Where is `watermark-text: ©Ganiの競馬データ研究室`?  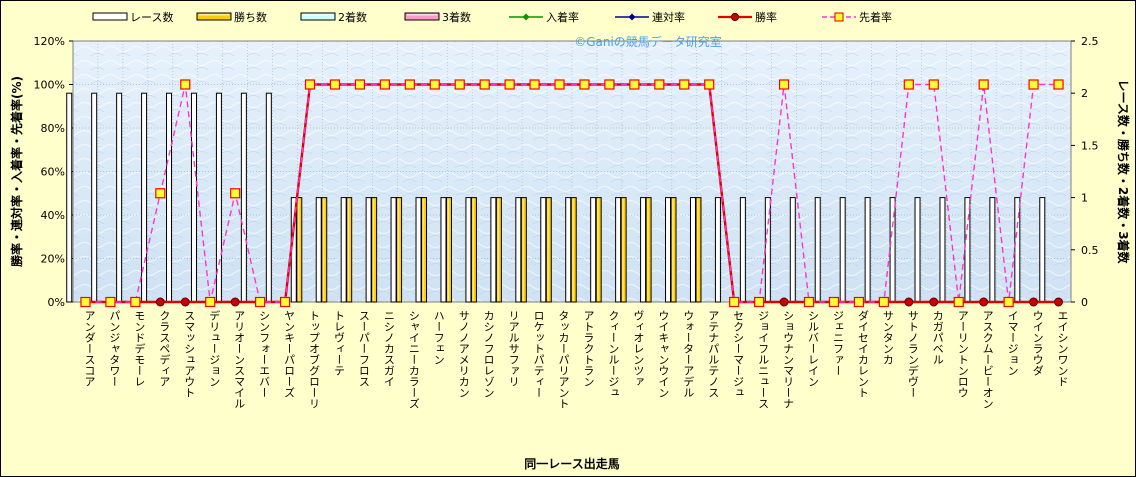 watermark-text: ©Ganiの競馬データ研究室 is located at coordinates (648, 41).